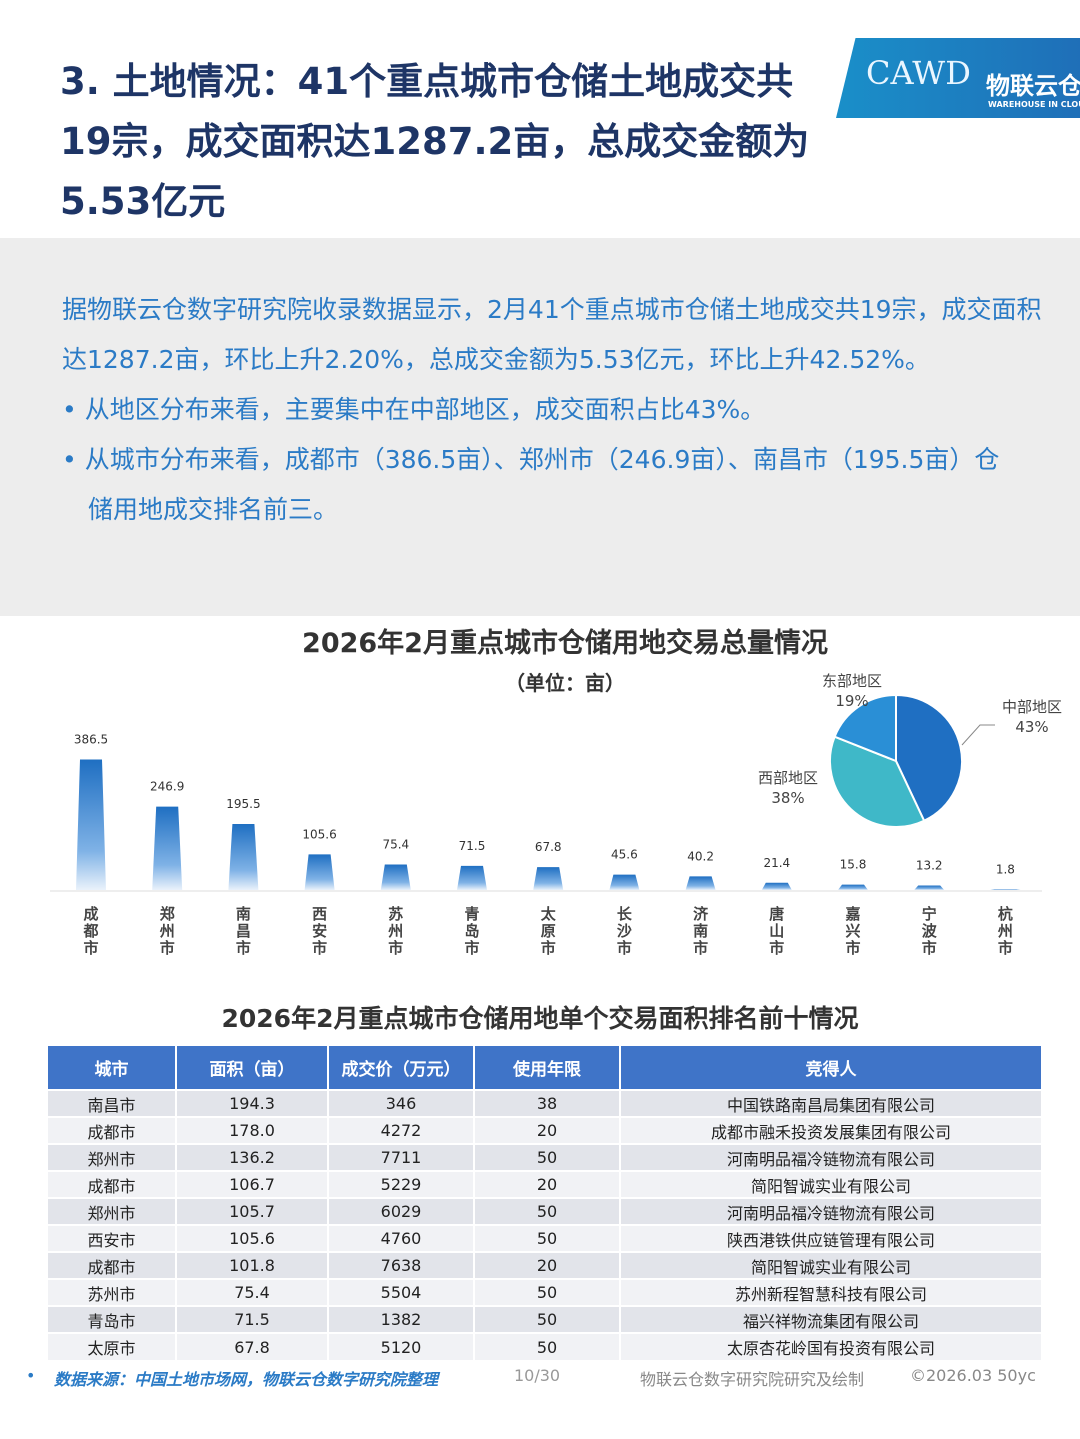  Describe the element at coordinates (252, 1346) in the screenshot. I see `table-cell: 67.8` at that location.